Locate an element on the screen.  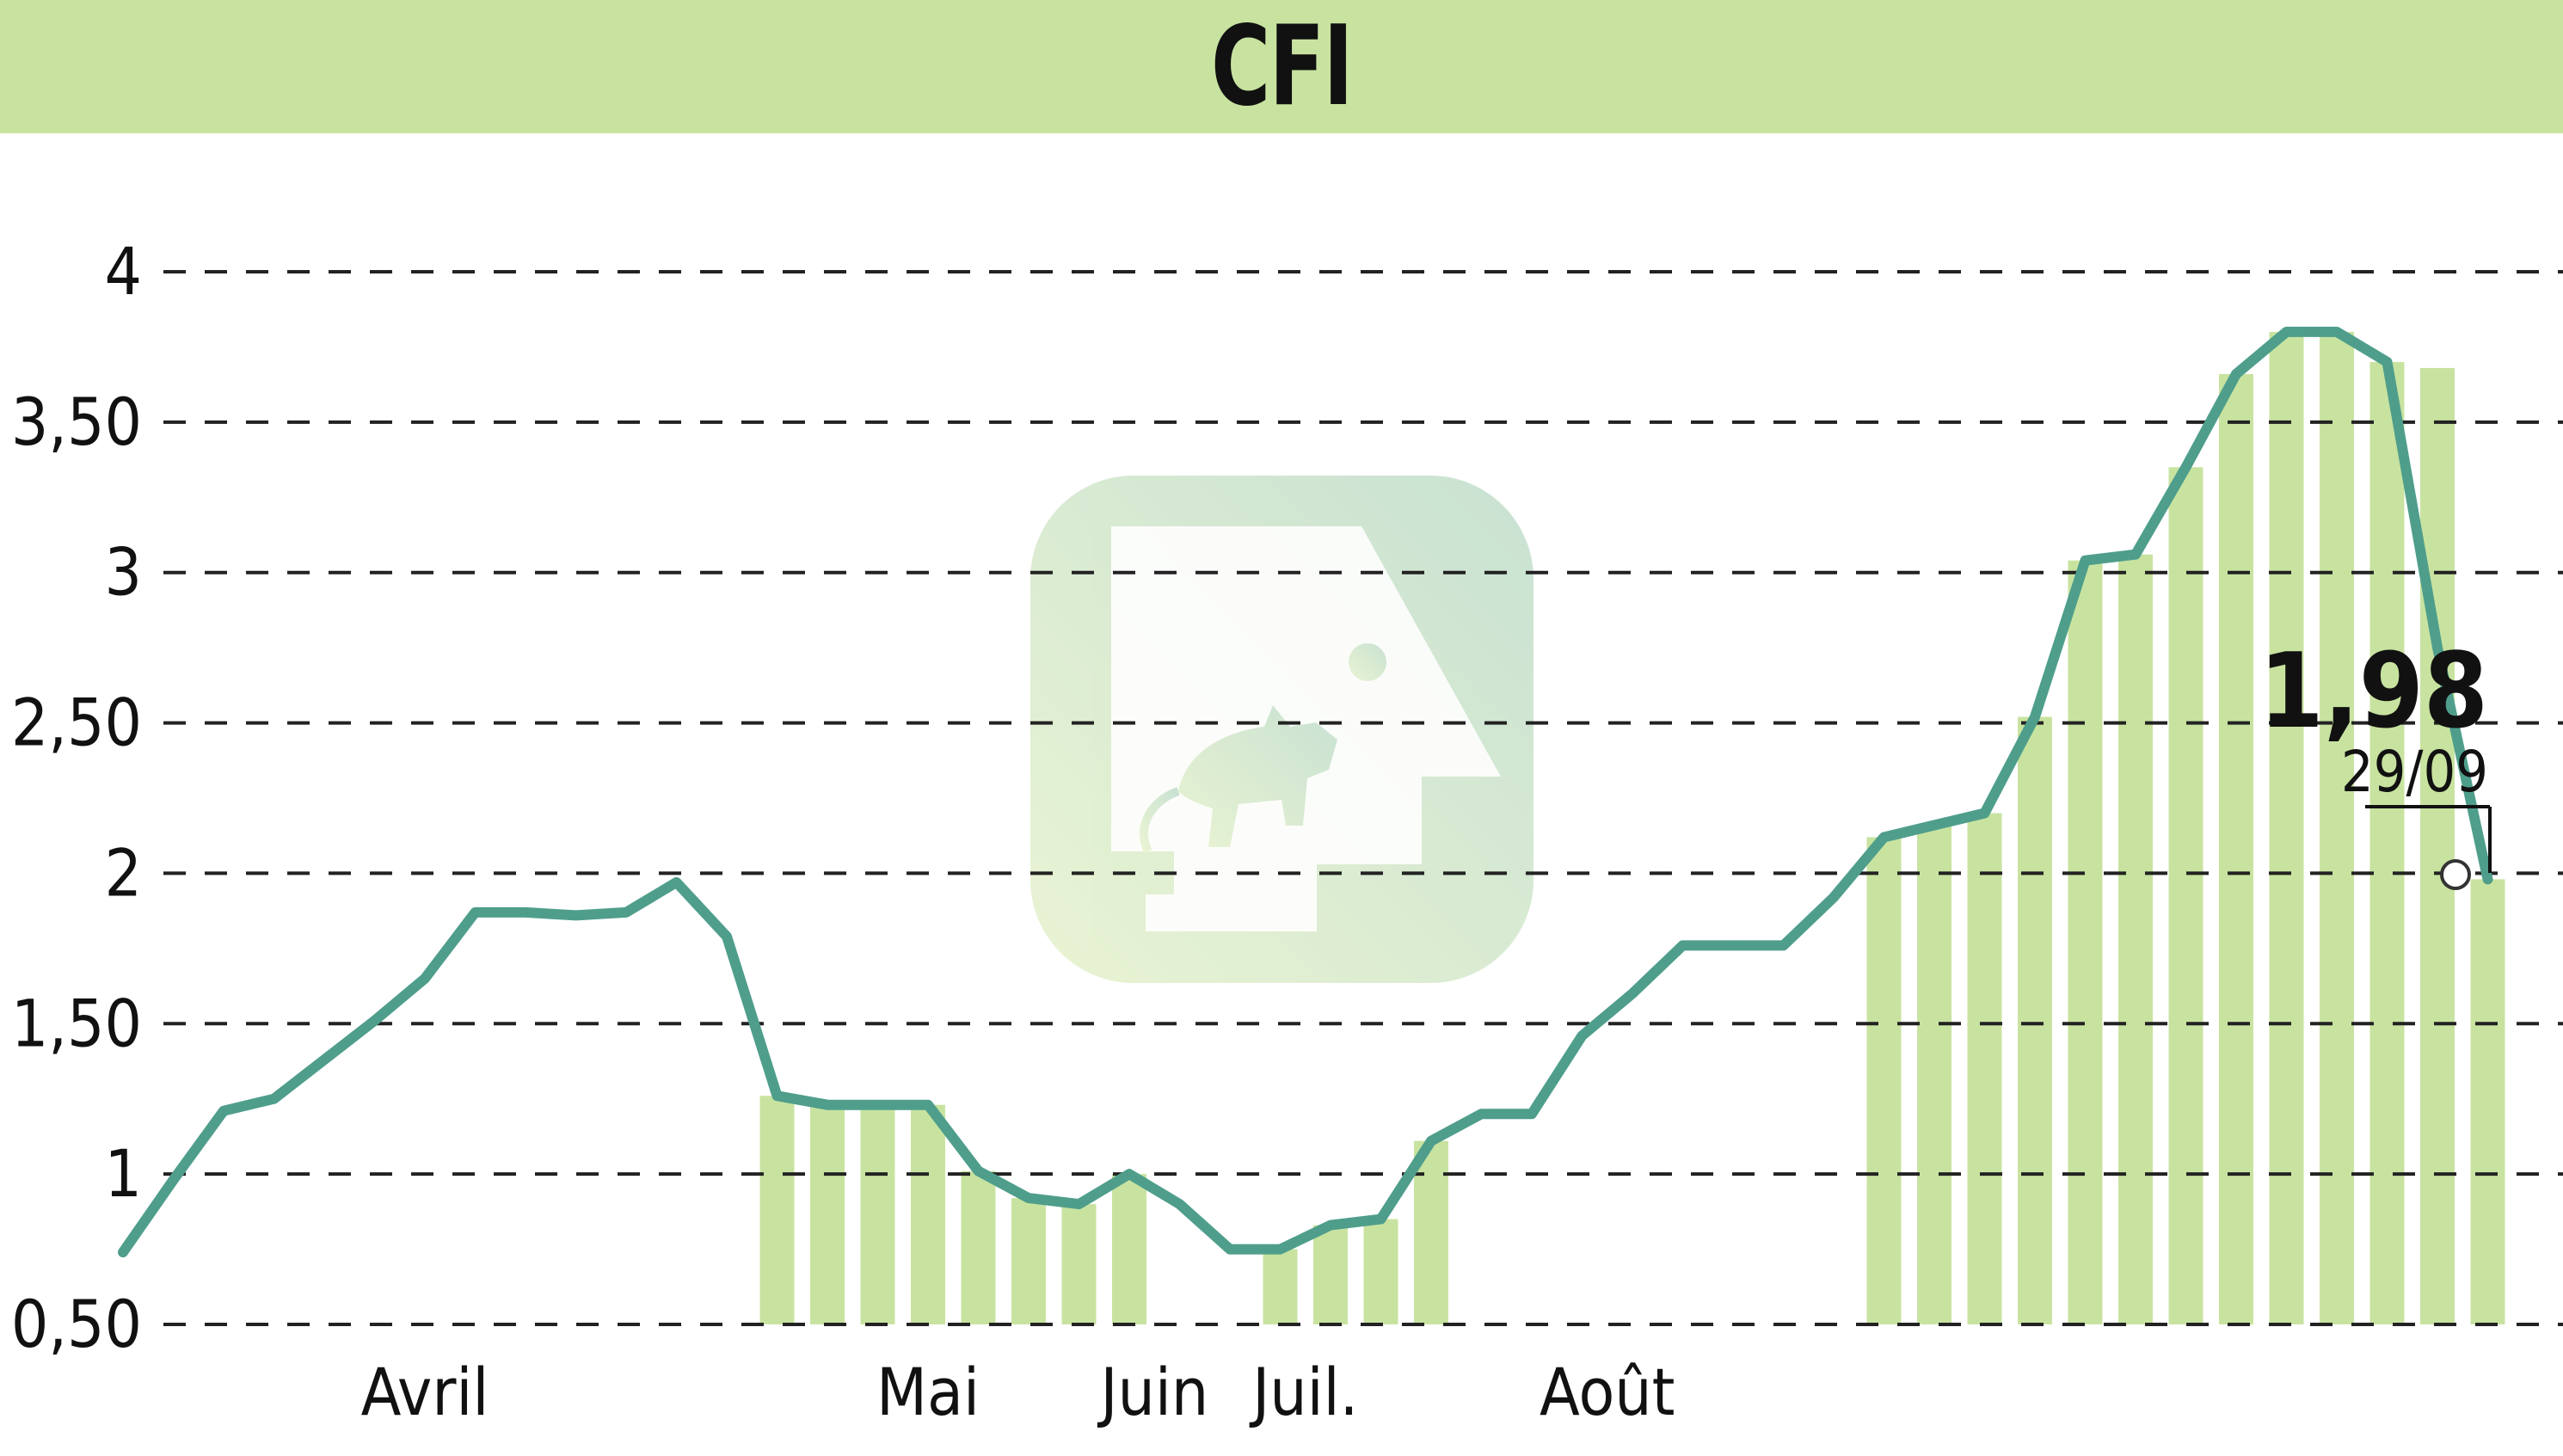
x-month-label-4: Août is located at coordinates (1607, 1392).